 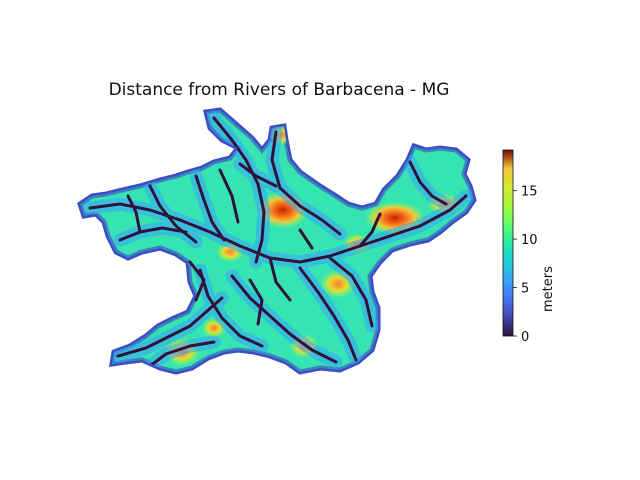 What do you see at coordinates (529, 240) in the screenshot?
I see `colorbar-tick-label: 10` at bounding box center [529, 240].